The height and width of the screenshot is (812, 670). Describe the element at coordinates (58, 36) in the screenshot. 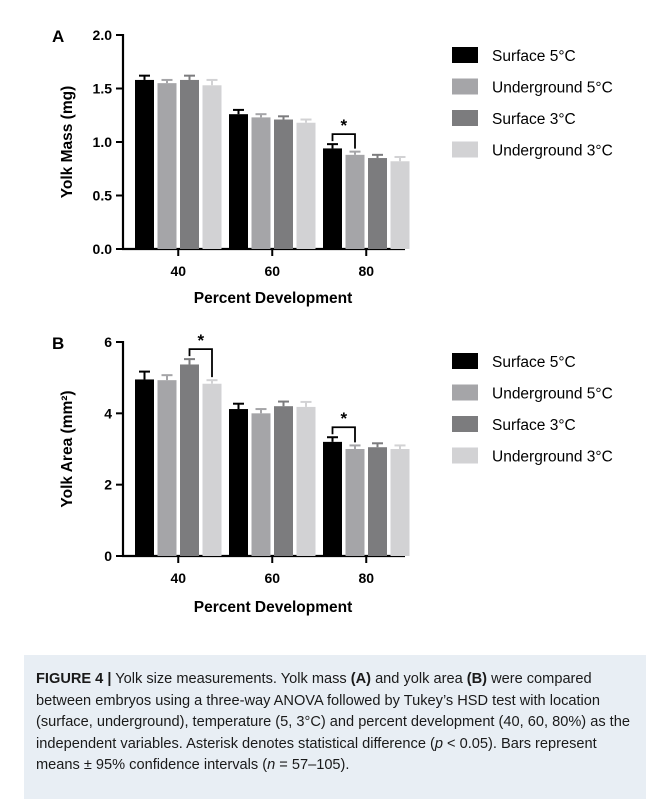

I see `panel-letter-a: A` at that location.